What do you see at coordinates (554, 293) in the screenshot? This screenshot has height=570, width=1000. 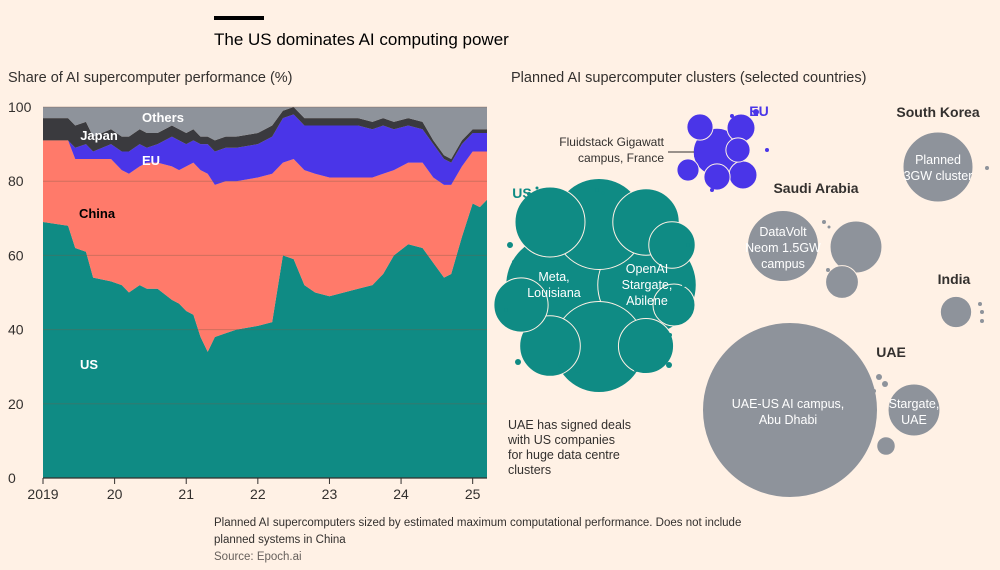 I see `label-meta-louisiana-line-2: Louisiana` at bounding box center [554, 293].